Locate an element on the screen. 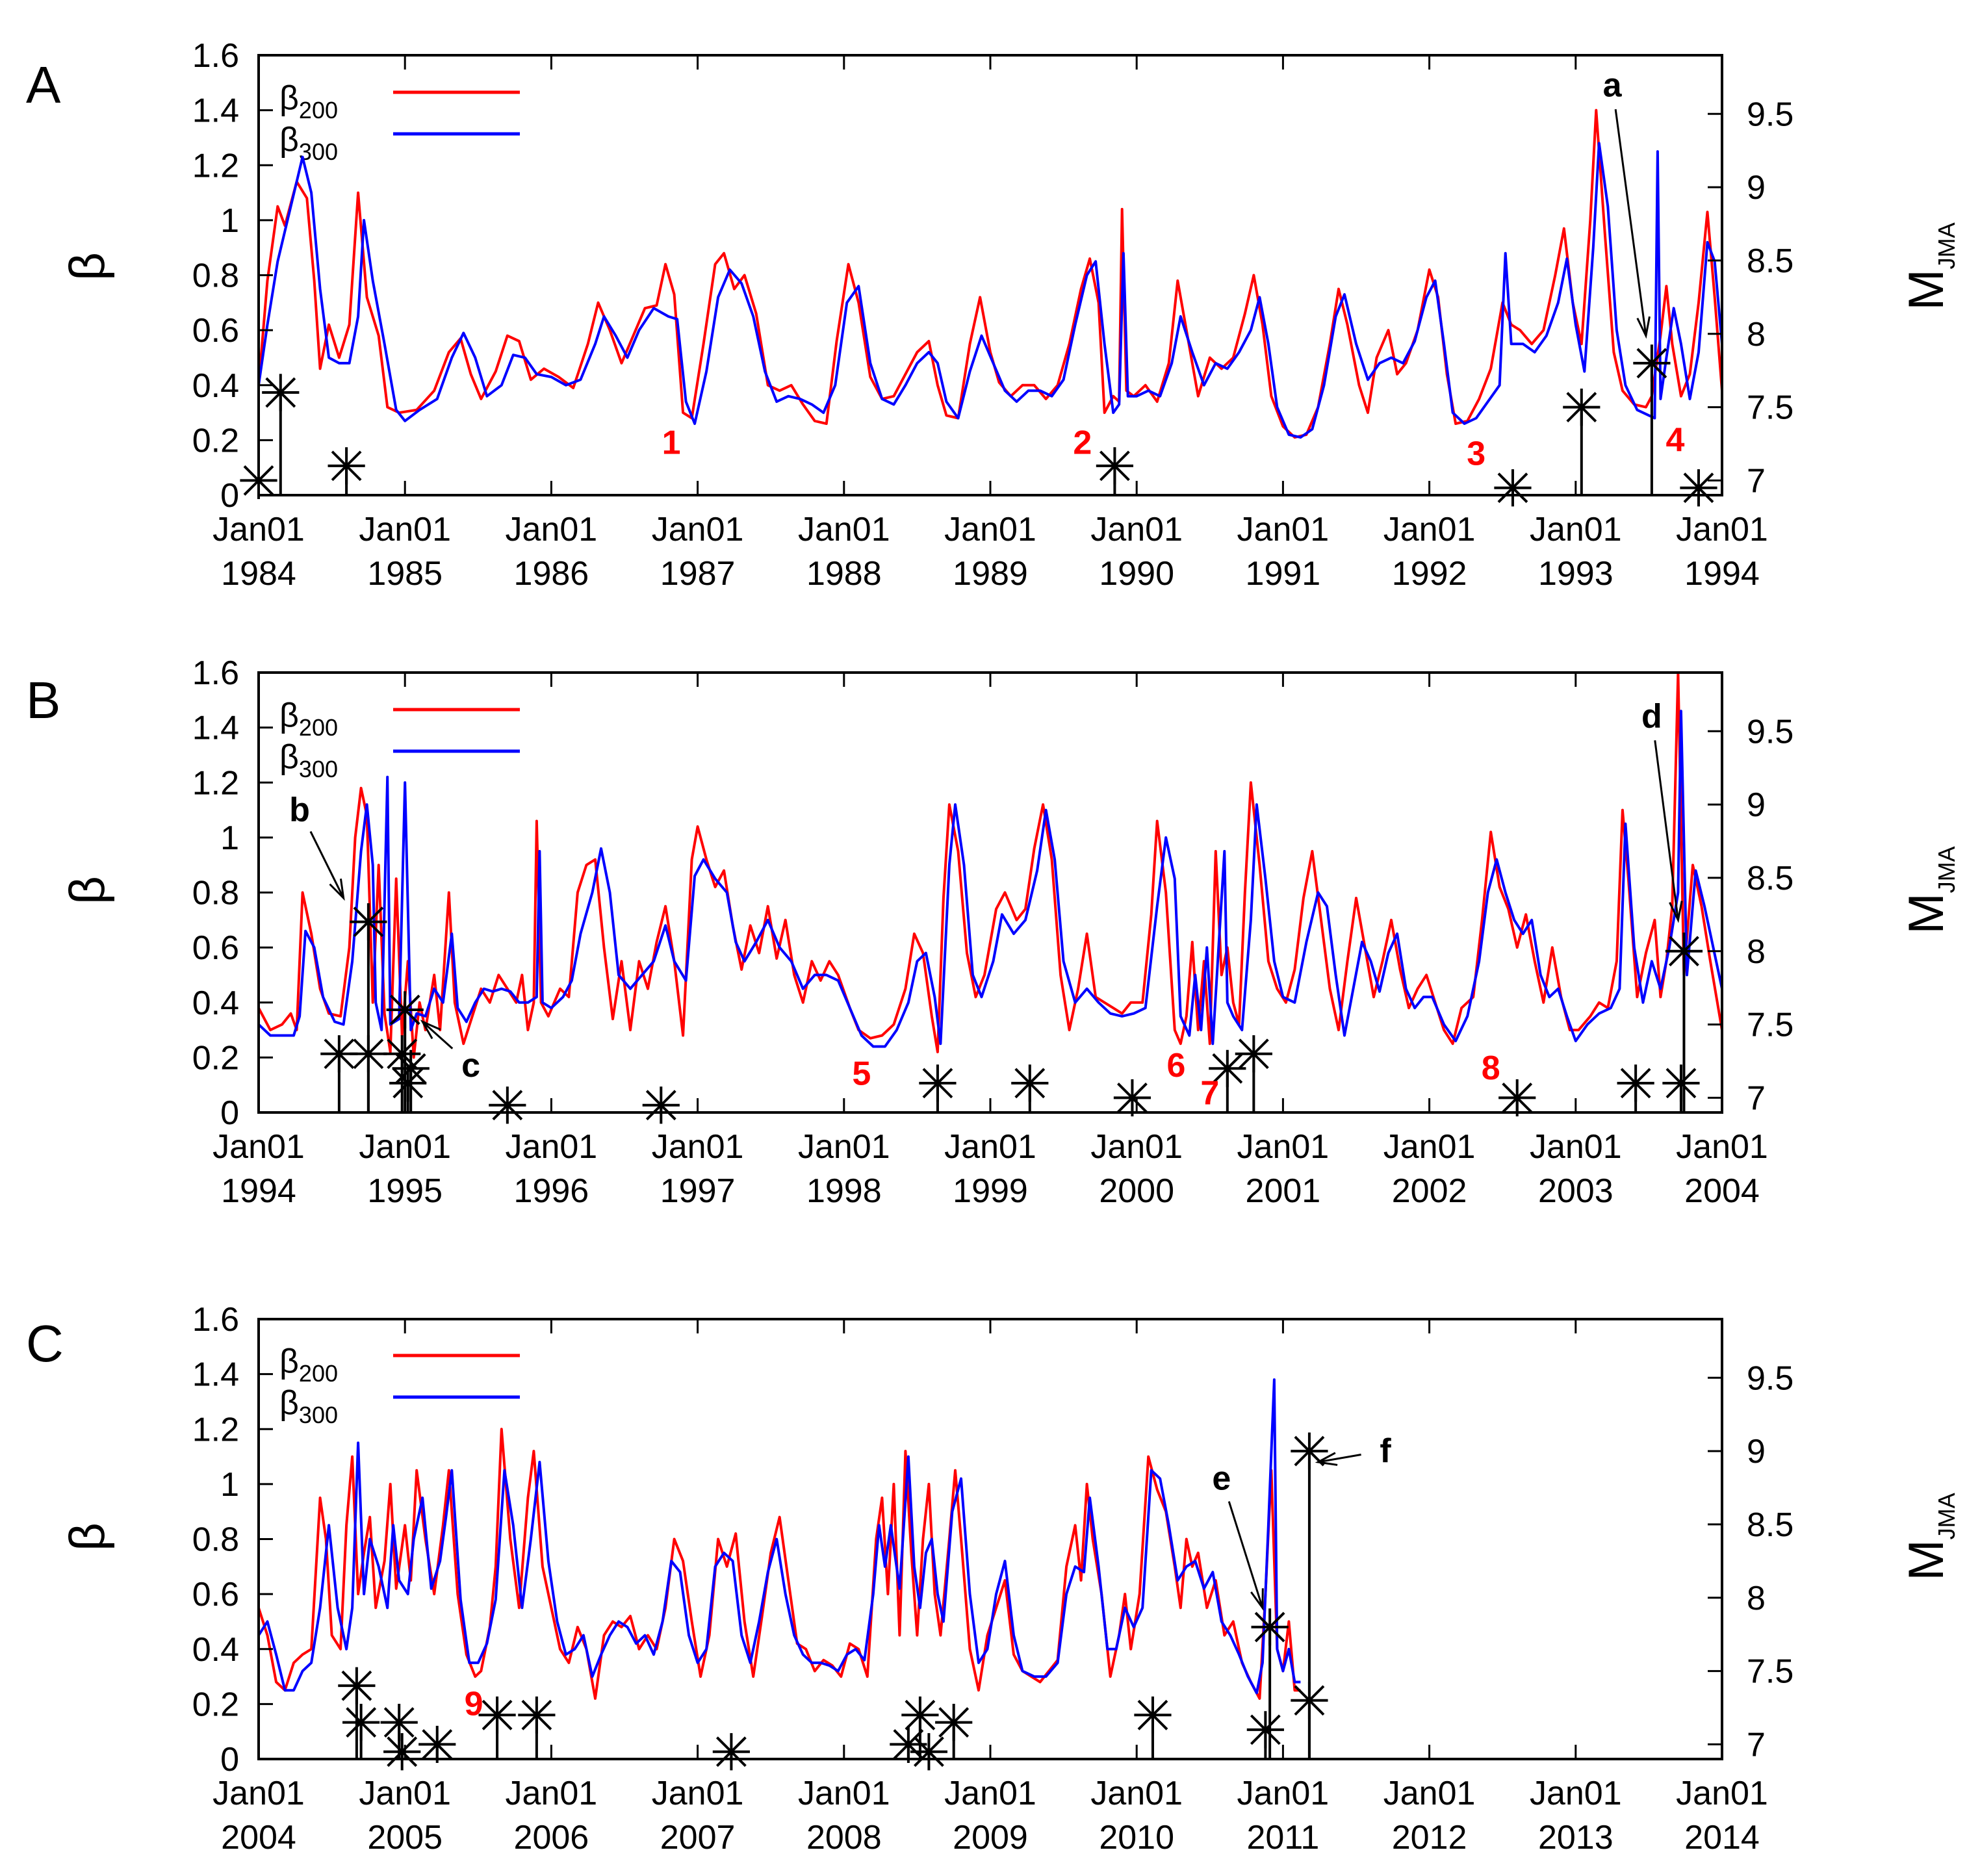 The height and width of the screenshot is (1876, 1967). panel-letter: C is located at coordinates (45, 1343).